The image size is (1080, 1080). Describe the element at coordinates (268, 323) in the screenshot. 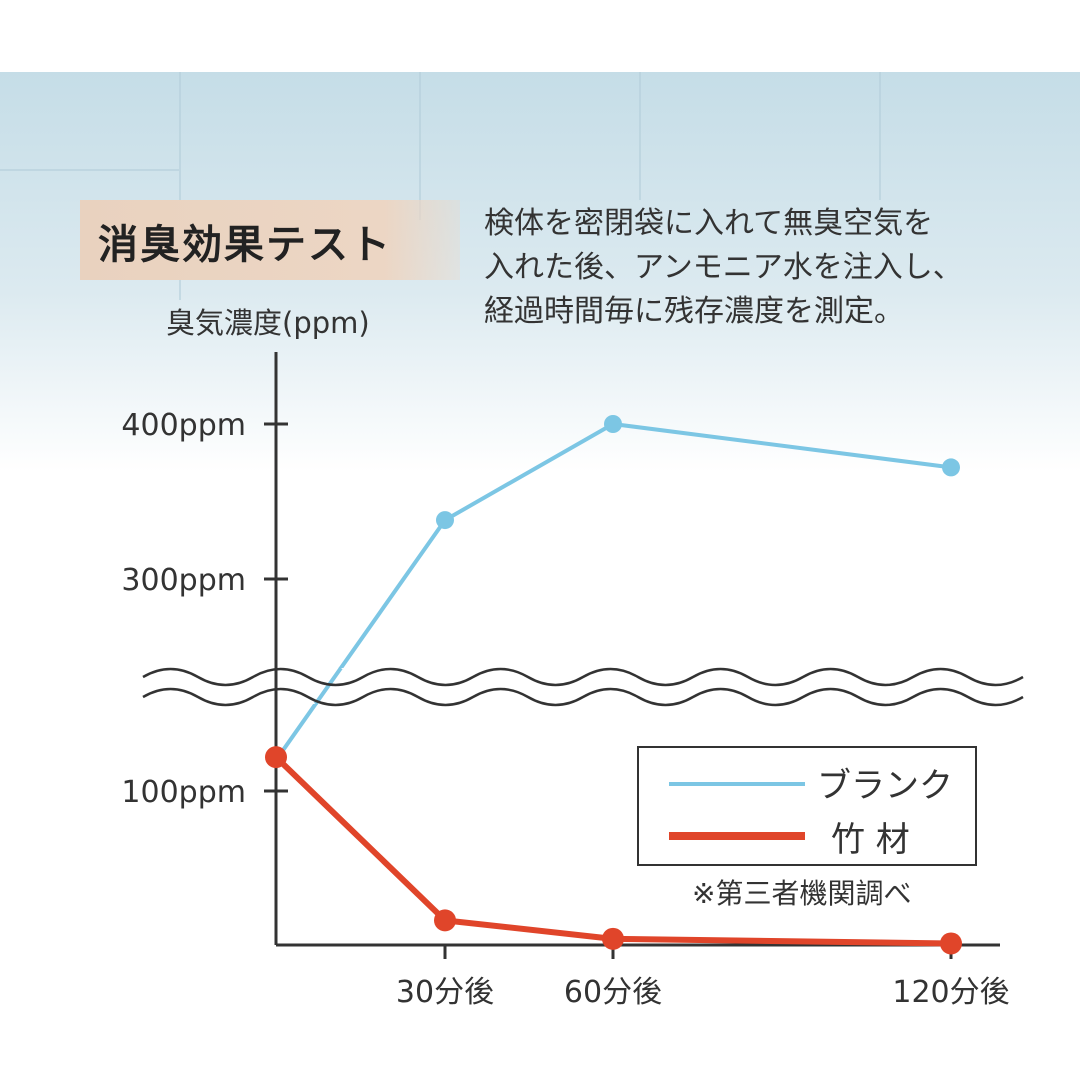

I see `y-axis-label: 臭気濃度(ppm)` at that location.